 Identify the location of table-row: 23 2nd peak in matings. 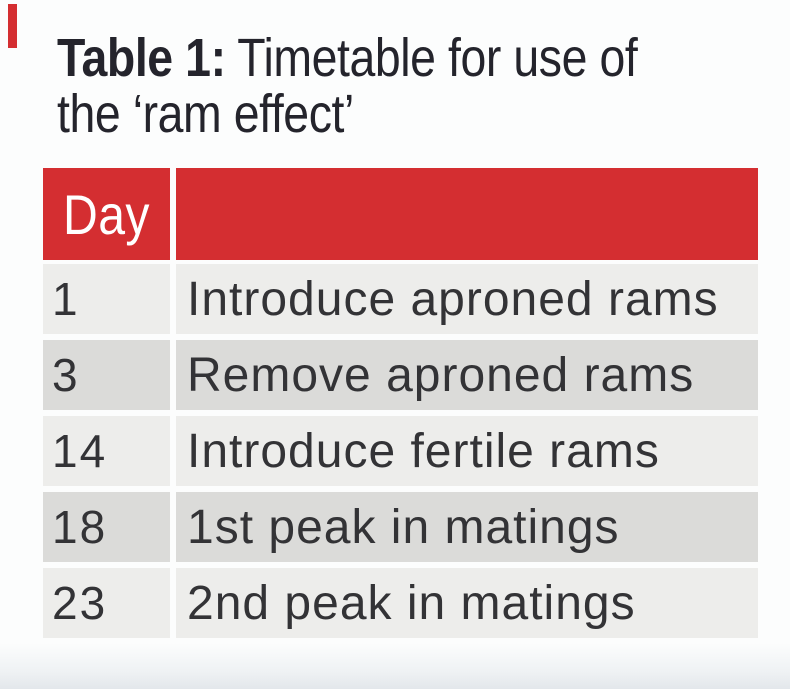
(400, 603).